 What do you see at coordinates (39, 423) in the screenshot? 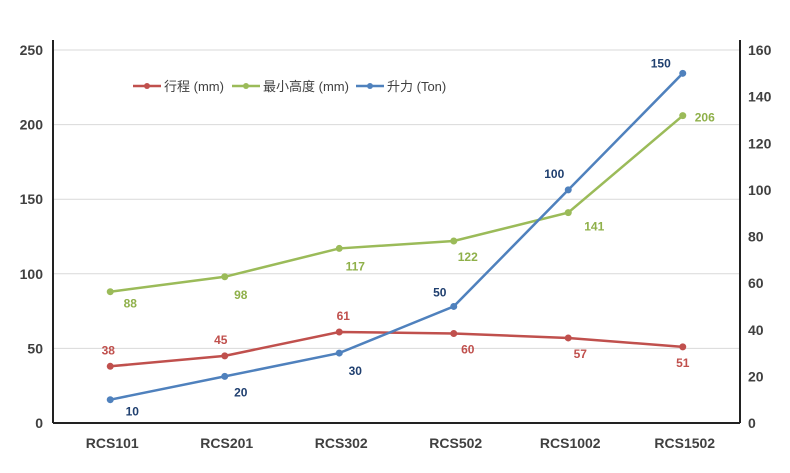
I see `y-left-tick-label: 0` at bounding box center [39, 423].